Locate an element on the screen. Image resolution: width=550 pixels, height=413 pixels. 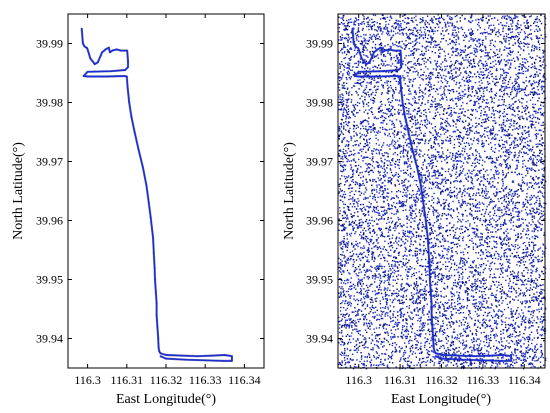
left-trajectory-point is located at coordinates (166, 358).